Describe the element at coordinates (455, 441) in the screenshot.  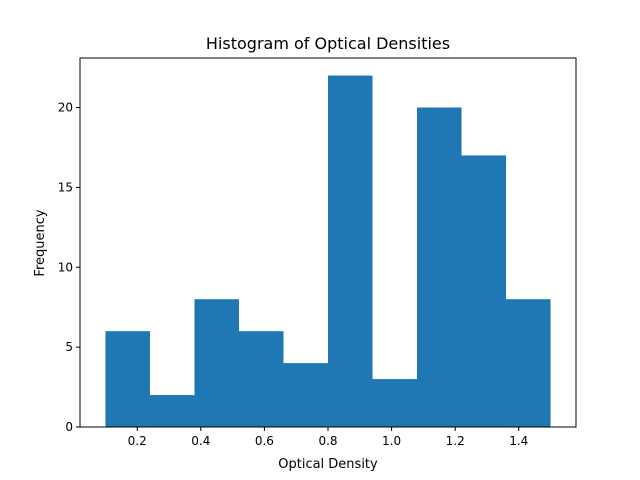
I see `x-tick-label: 1.2` at that location.